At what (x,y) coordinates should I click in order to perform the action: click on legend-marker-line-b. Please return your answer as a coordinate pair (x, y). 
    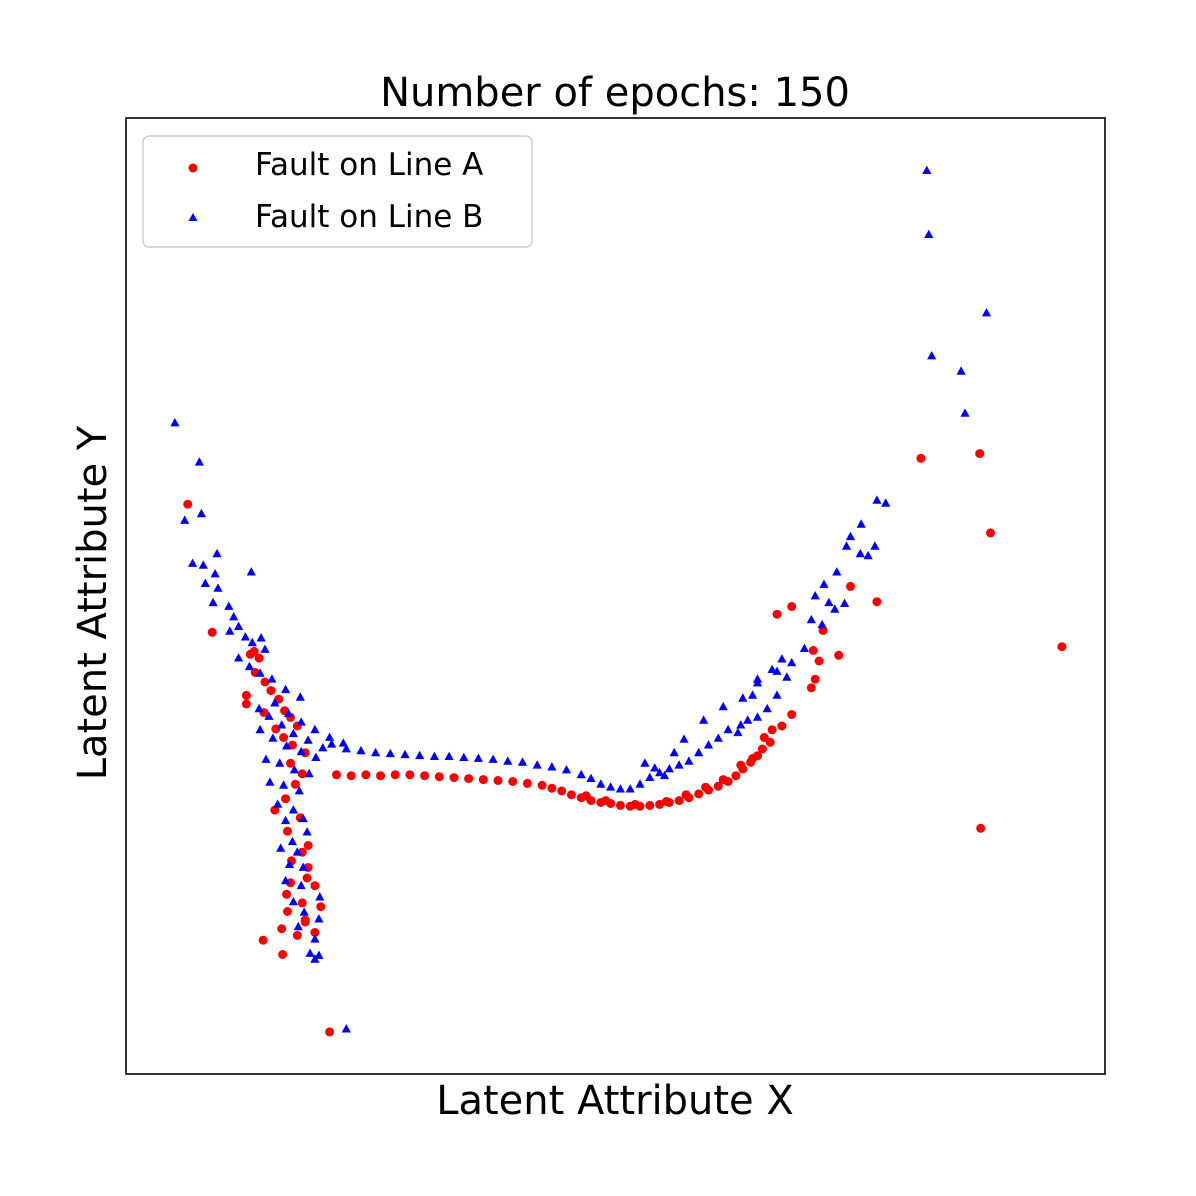
    Looking at the image, I should click on (193, 217).